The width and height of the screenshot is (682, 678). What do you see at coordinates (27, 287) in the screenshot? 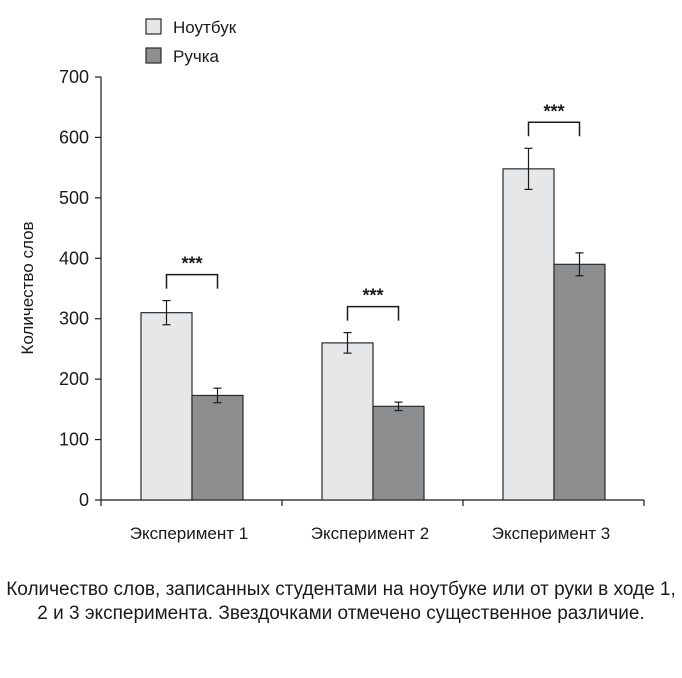
I see `y-axis-title: Количество слов` at bounding box center [27, 287].